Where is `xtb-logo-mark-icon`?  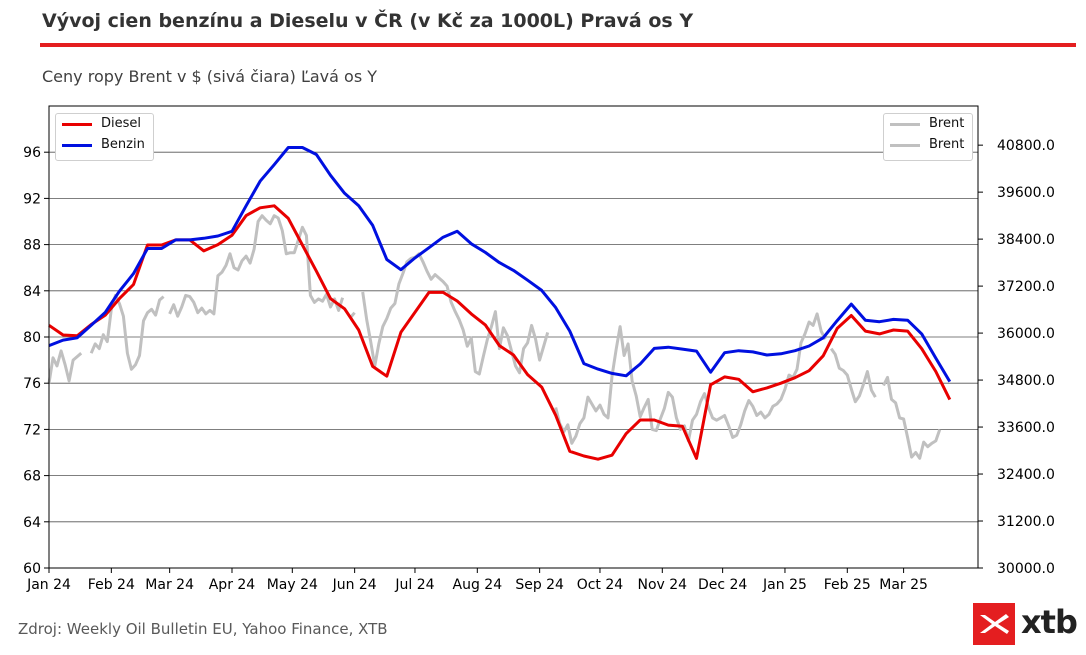 xtb-logo-mark-icon is located at coordinates (994, 624).